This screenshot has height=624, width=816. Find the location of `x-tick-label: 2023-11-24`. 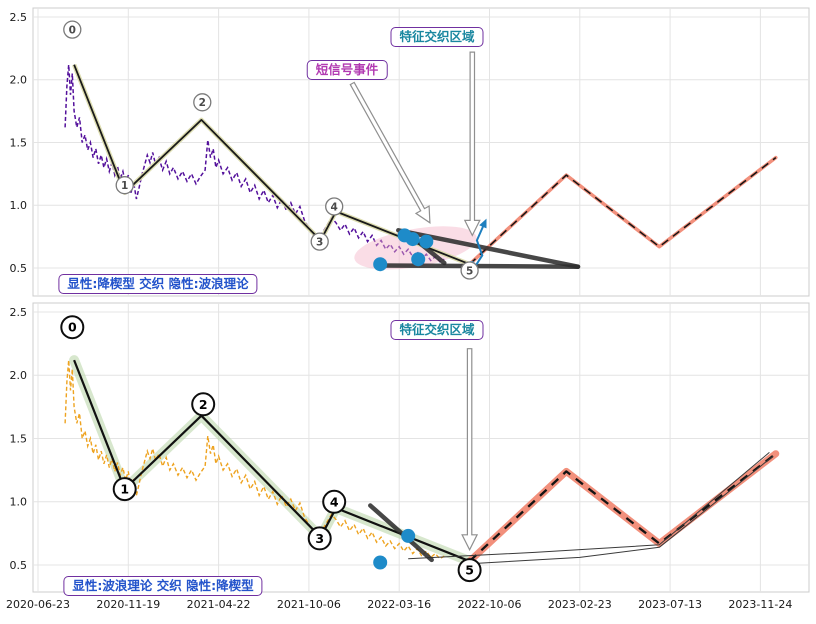

x-tick-label: 2023-11-24 is located at coordinates (760, 604).